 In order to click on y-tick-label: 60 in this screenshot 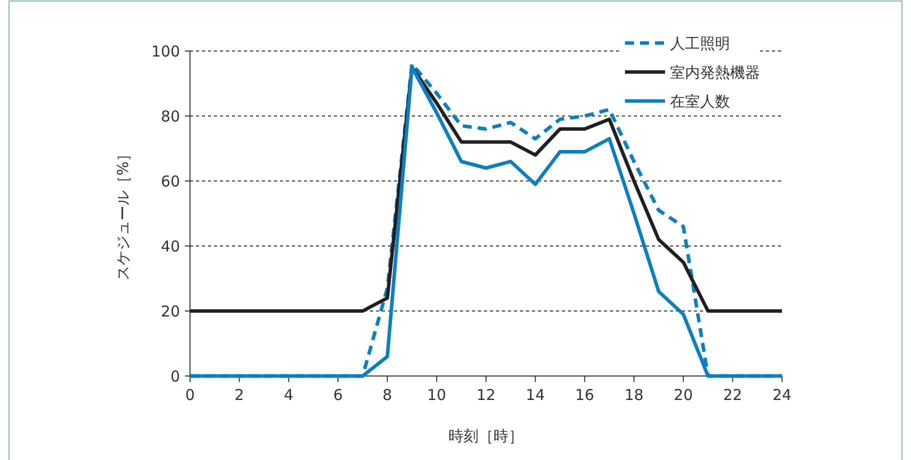, I will do `click(170, 181)`.